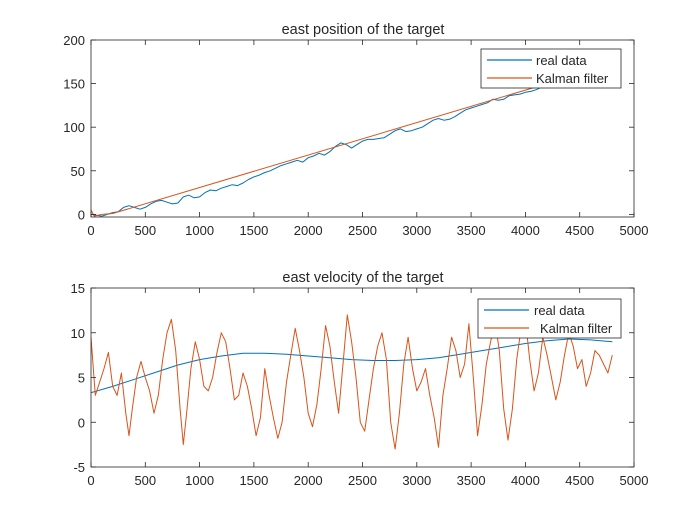  I want to click on velocity-series-real-data-line, so click(352, 366).